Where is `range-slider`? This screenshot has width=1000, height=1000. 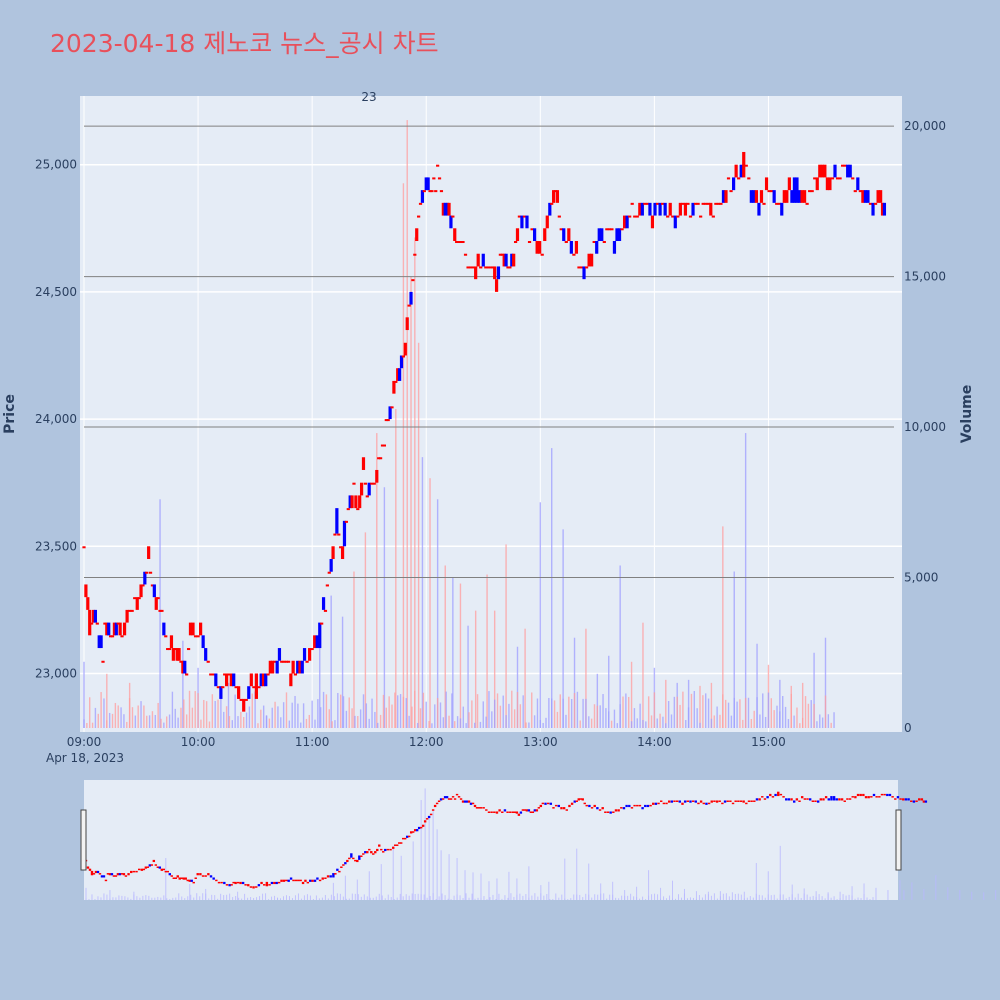
range-slider is located at coordinates (491, 840).